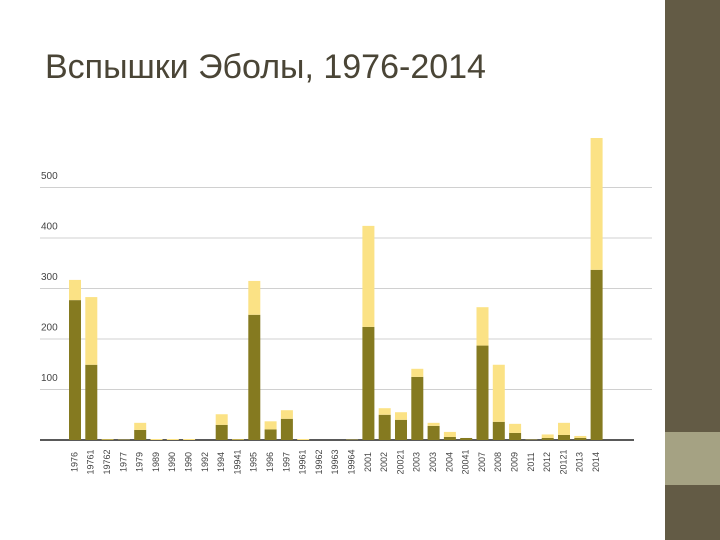  What do you see at coordinates (303, 461) in the screenshot?
I see `x-tick-label: 19961` at bounding box center [303, 461].